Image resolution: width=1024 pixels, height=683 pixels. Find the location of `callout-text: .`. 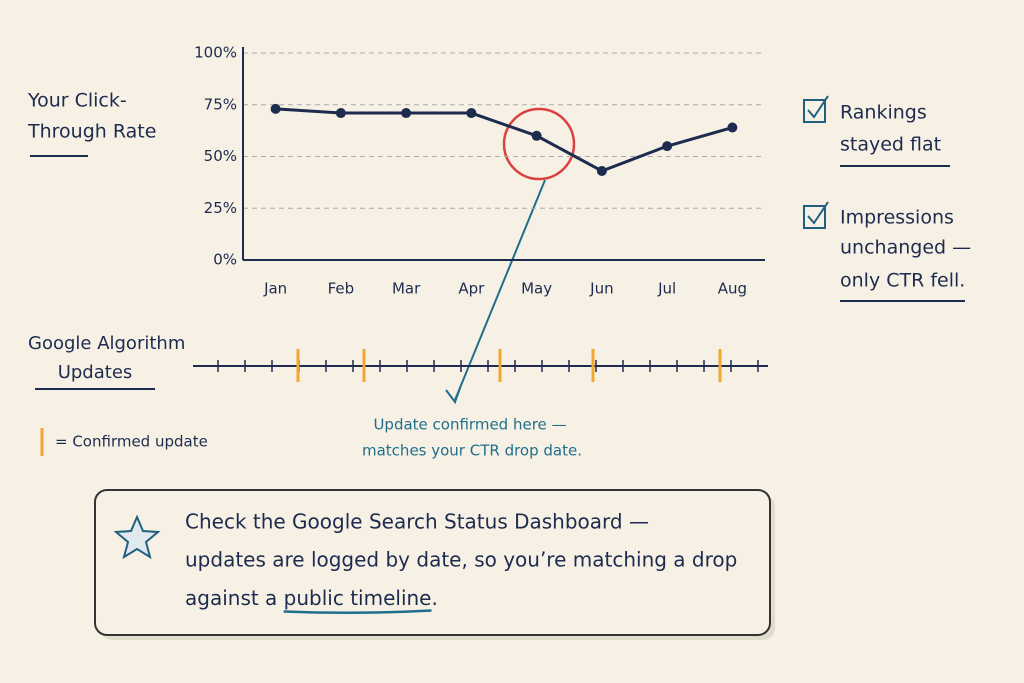

callout-text: . is located at coordinates (434, 598).